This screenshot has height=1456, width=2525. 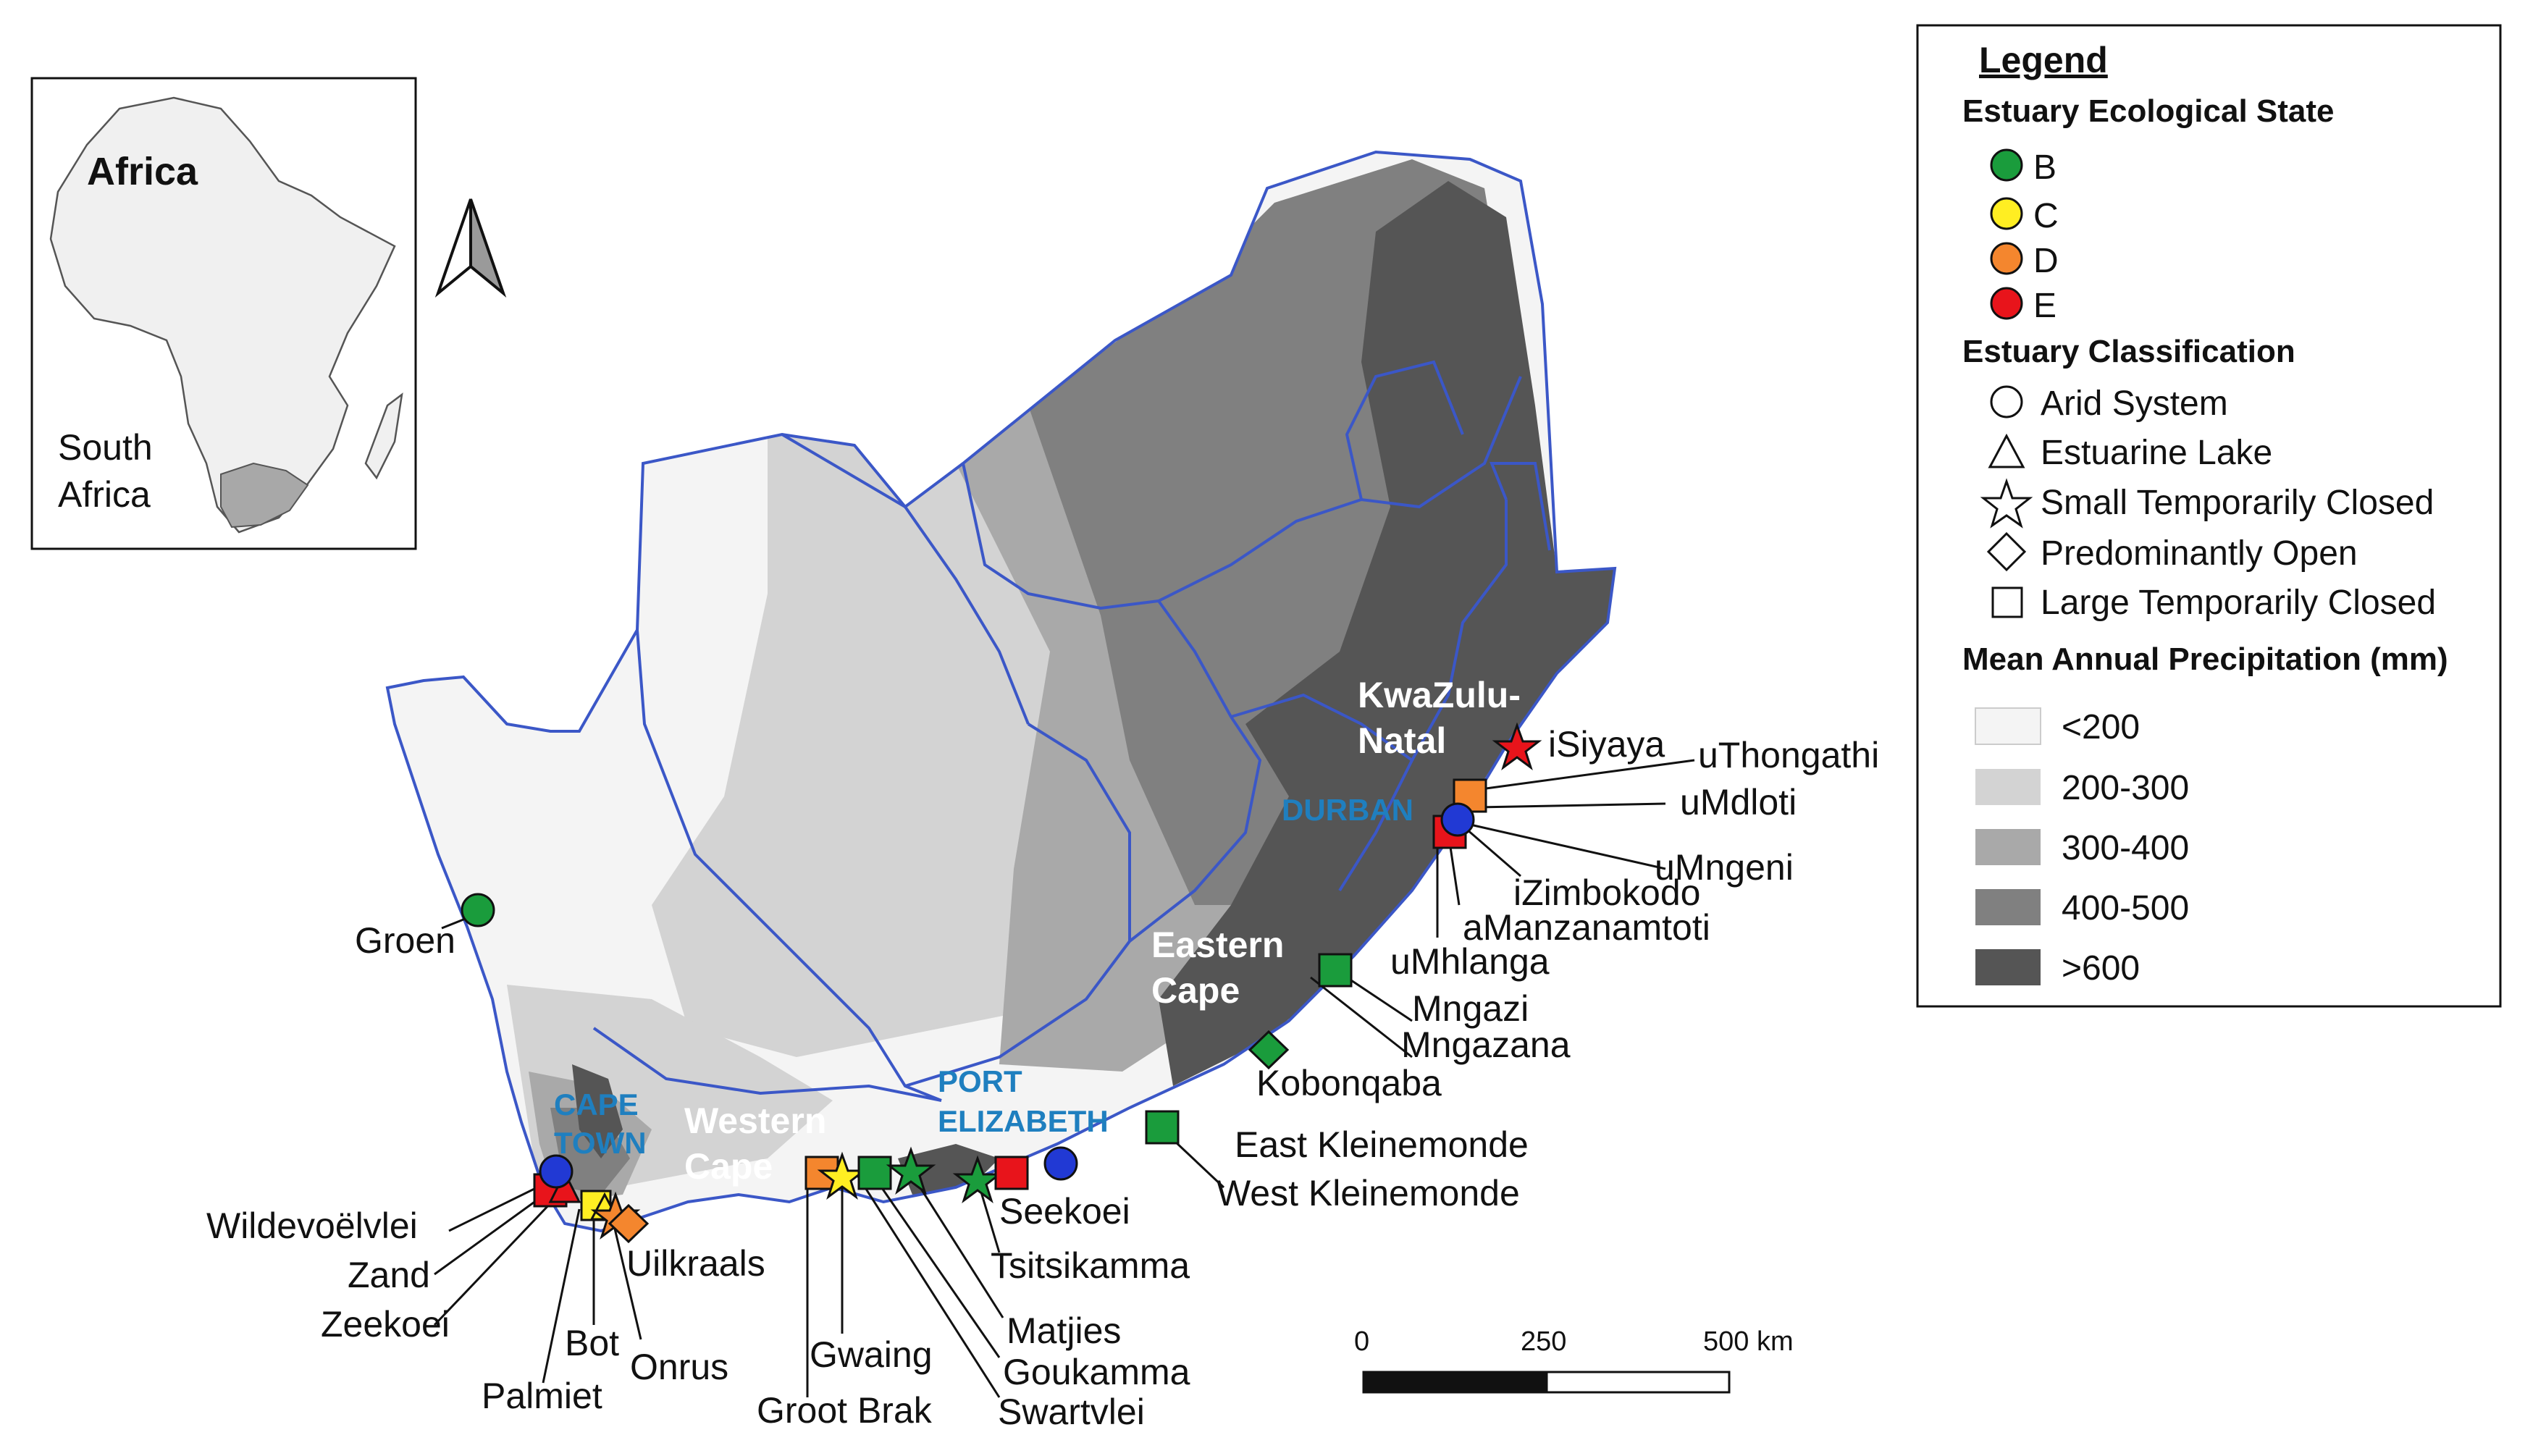 I want to click on marker-cape-town, so click(x=556, y=1171).